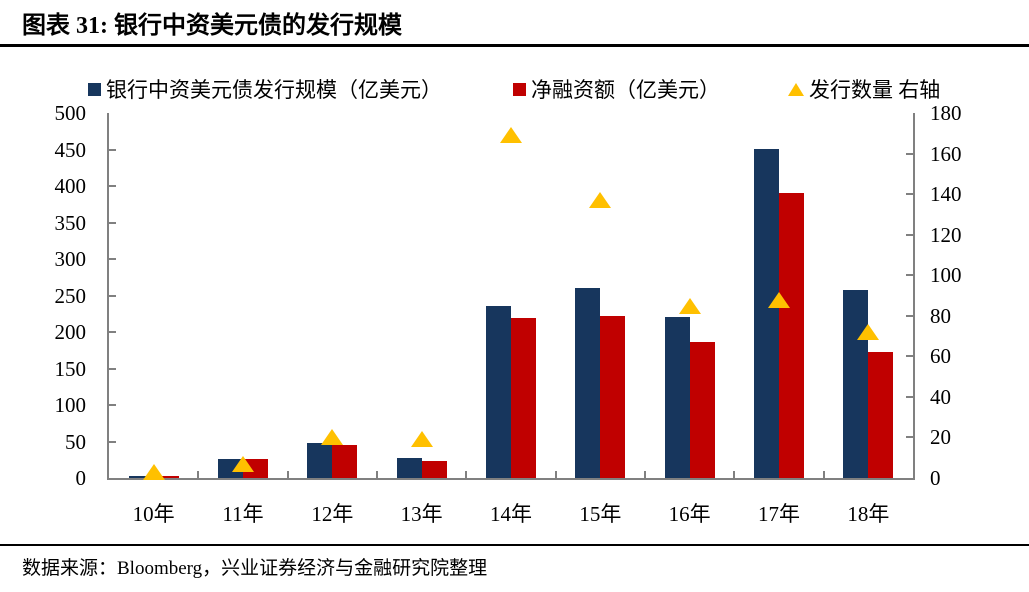 This screenshot has width=1029, height=592. Describe the element at coordinates (94, 89) in the screenshot. I see `legend-blue-square-icon` at that location.